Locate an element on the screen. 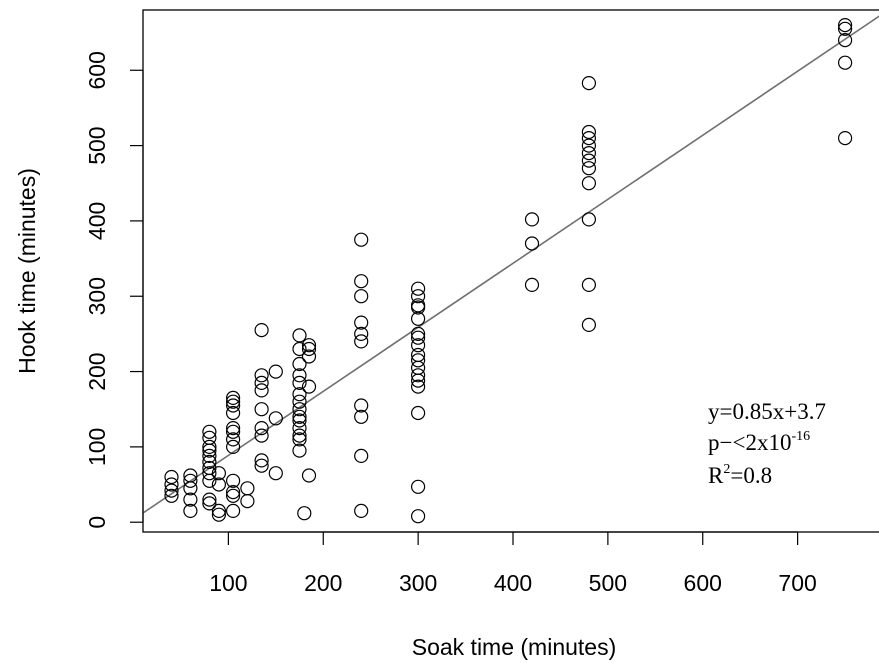 The image size is (879, 663). x-axis-label: Soak time (minutes) is located at coordinates (514, 647).